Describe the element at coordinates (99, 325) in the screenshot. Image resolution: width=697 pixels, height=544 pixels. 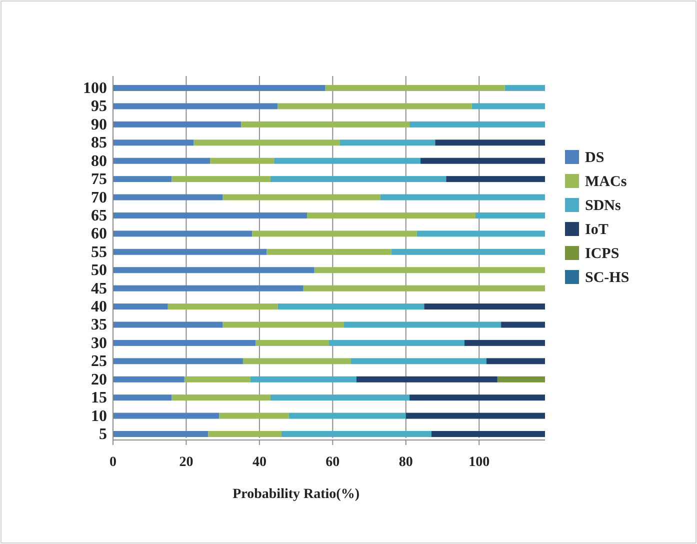
I see `y-tick-label: 35` at that location.